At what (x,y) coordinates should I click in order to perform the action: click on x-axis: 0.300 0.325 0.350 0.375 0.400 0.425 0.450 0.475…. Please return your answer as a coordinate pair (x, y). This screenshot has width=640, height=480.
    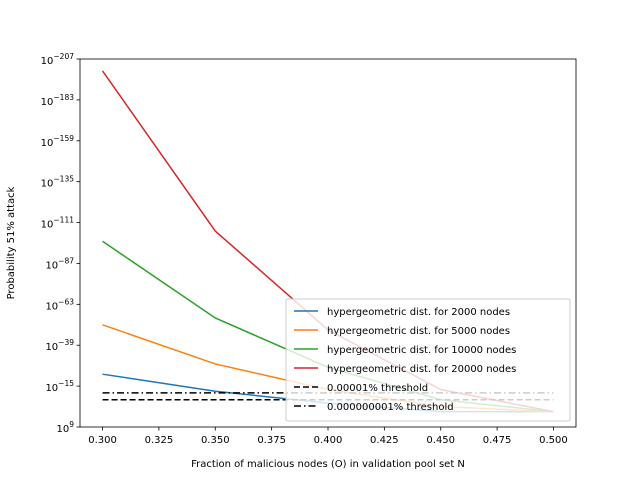
    Looking at the image, I should click on (328, 436).